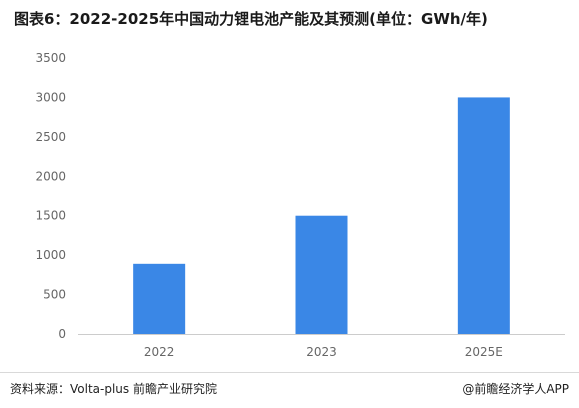 This screenshot has height=408, width=579. I want to click on y-axis: 0 500 1000 1500 2000 2500 3000 3500, so click(50, 196).